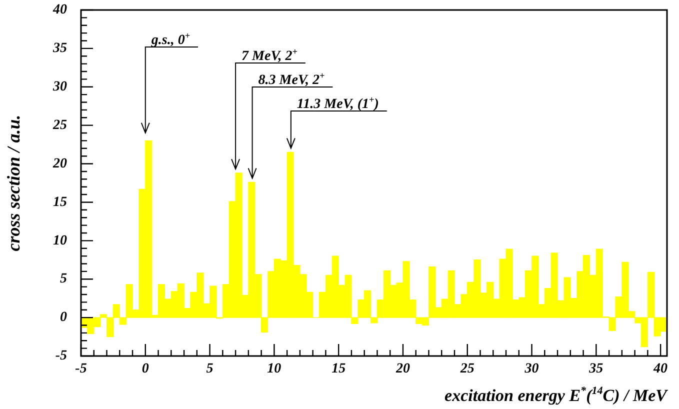 This screenshot has width=679, height=409. Describe the element at coordinates (59, 125) in the screenshot. I see `y-tick-label: 25` at that location.